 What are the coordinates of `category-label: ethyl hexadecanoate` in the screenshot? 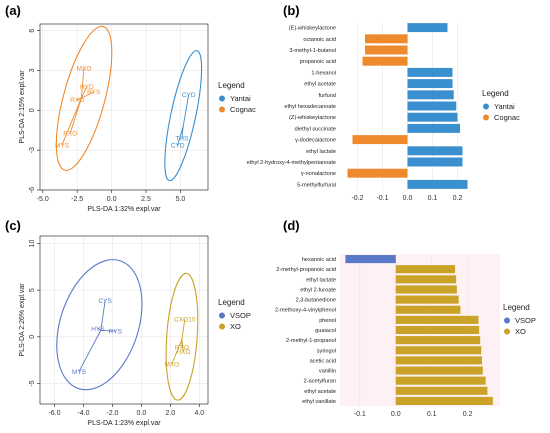 It's located at (310, 107).